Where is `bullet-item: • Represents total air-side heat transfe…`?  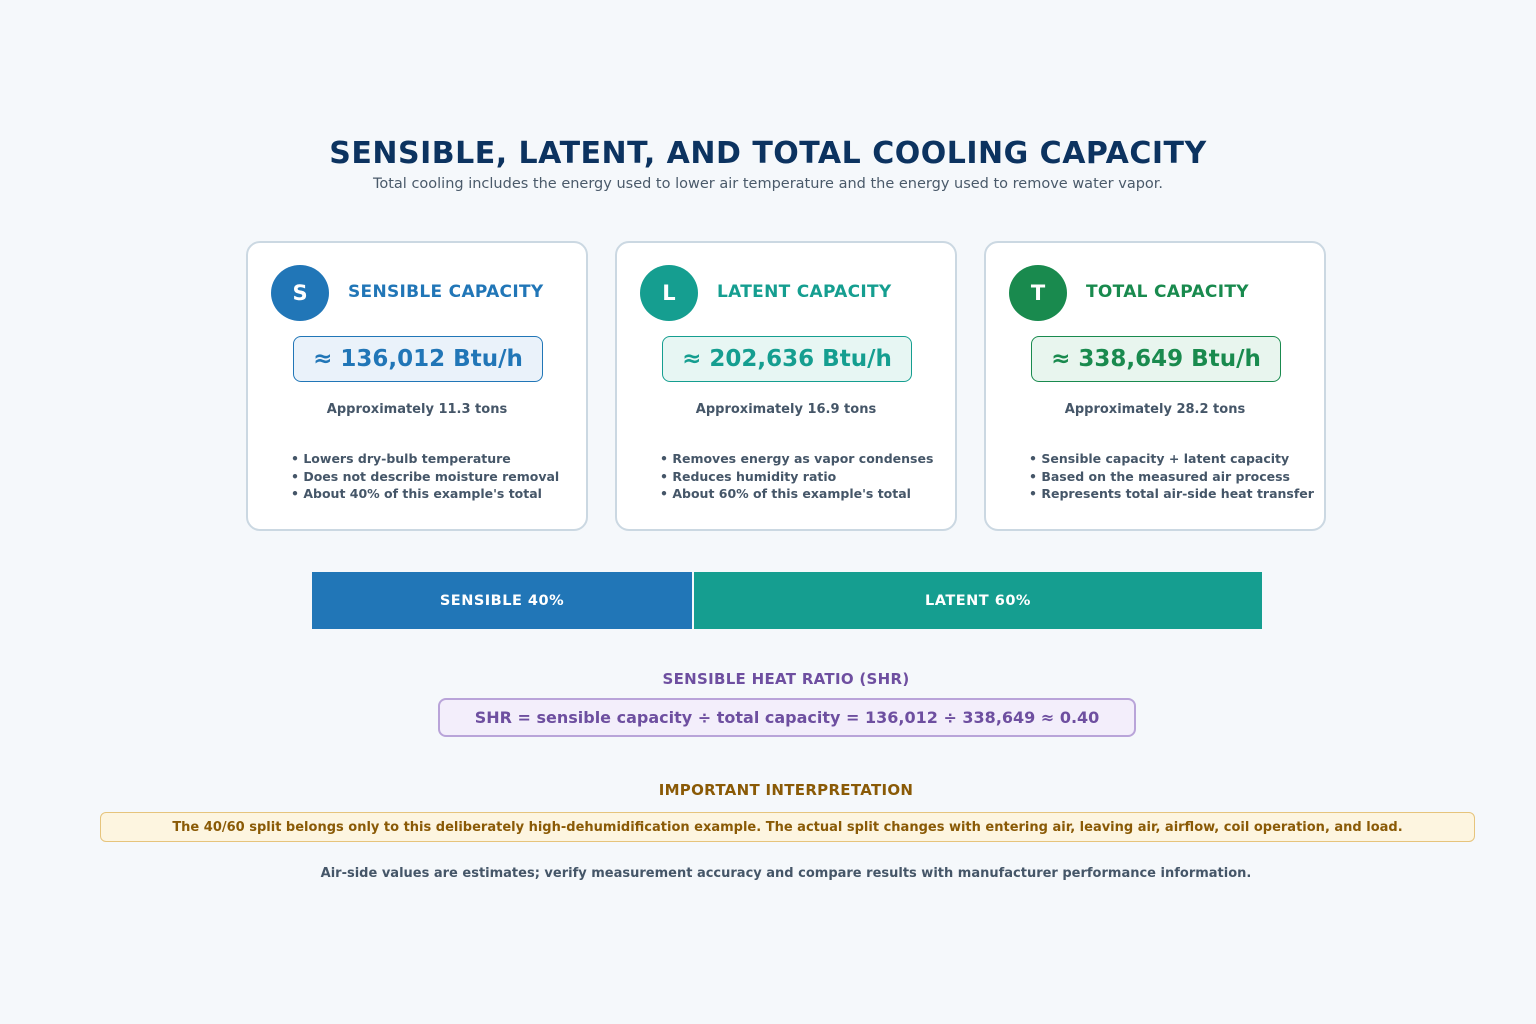 bullet-item: • Represents total air-side heat transfe… is located at coordinates (1171, 493).